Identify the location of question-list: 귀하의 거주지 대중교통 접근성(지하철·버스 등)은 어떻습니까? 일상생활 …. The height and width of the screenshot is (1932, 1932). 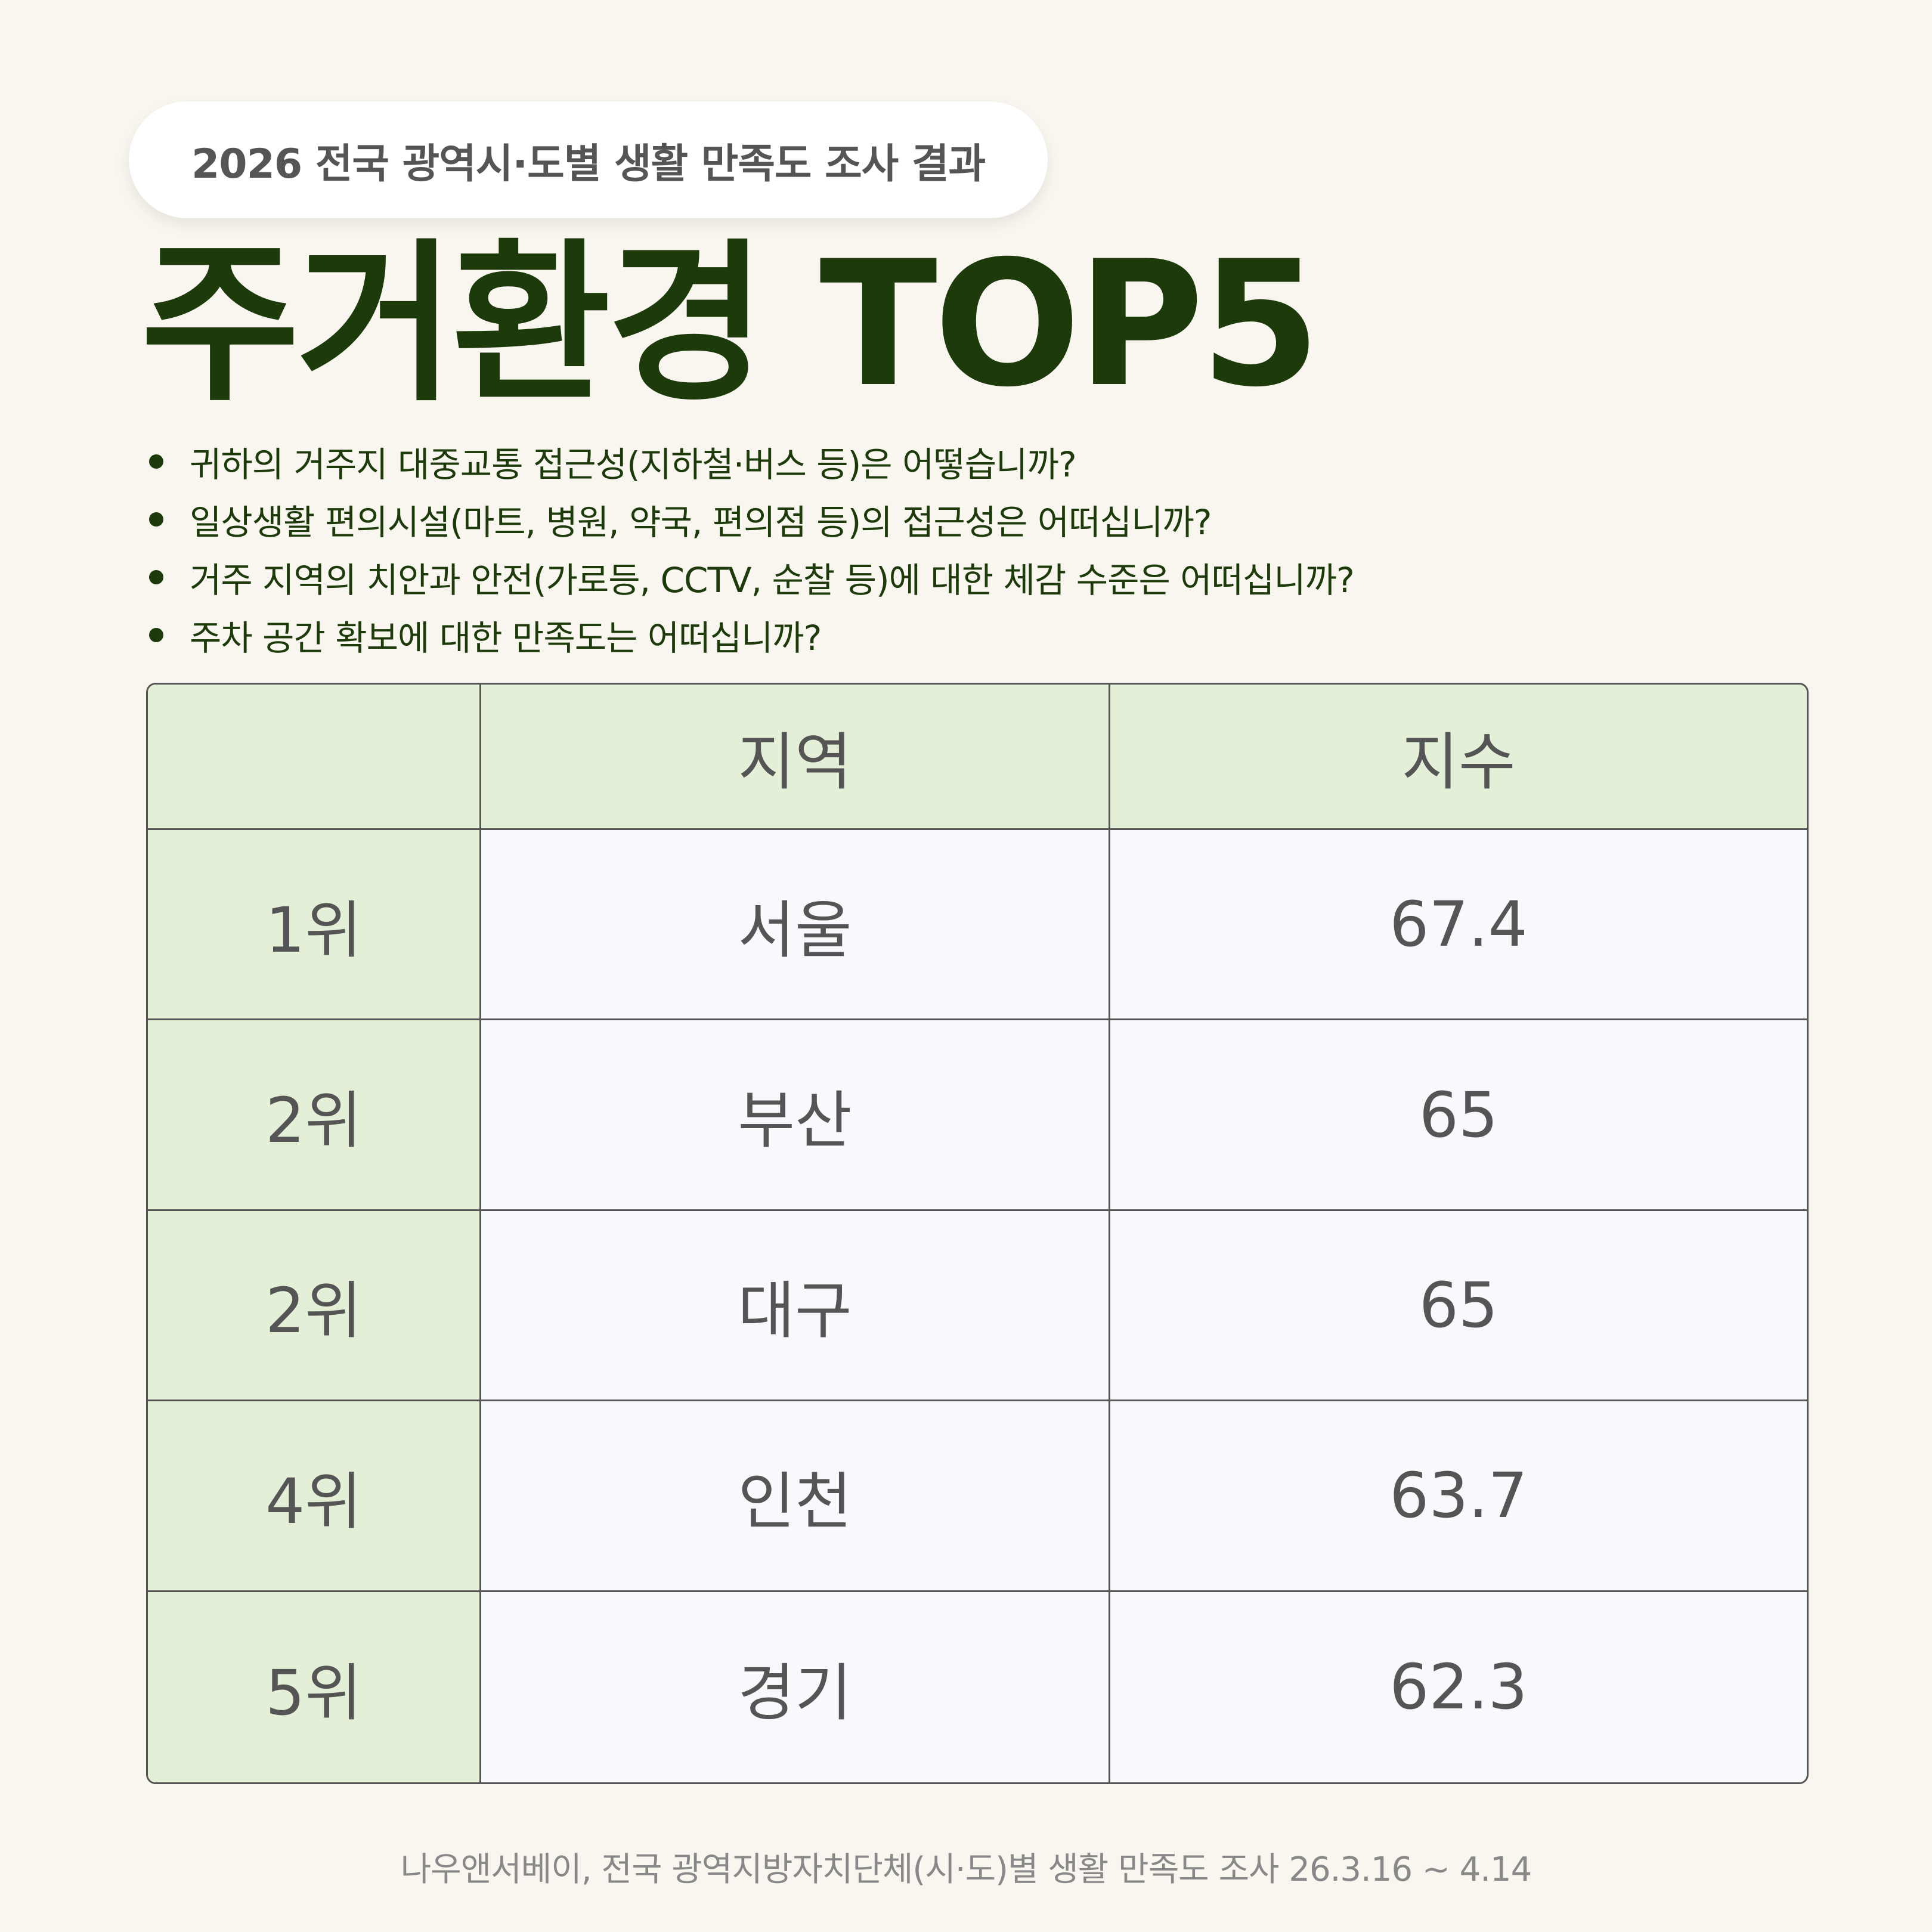
(752, 548).